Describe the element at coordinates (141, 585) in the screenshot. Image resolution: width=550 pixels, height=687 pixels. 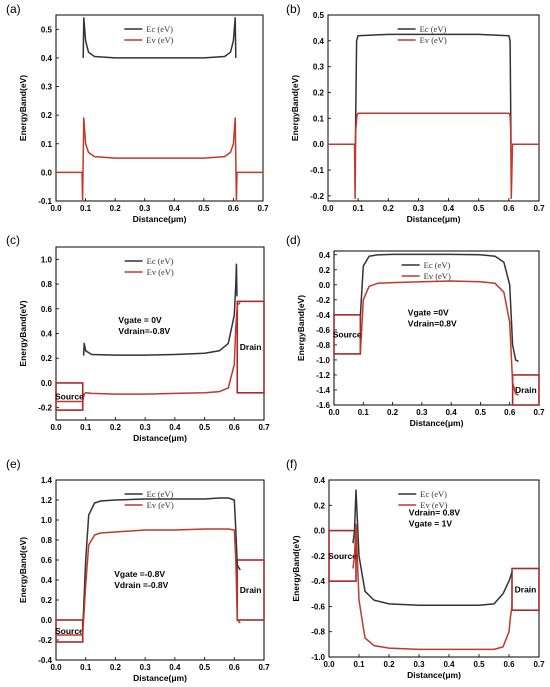
I see `bias-annotation: Vdrain =-0.8V` at that location.